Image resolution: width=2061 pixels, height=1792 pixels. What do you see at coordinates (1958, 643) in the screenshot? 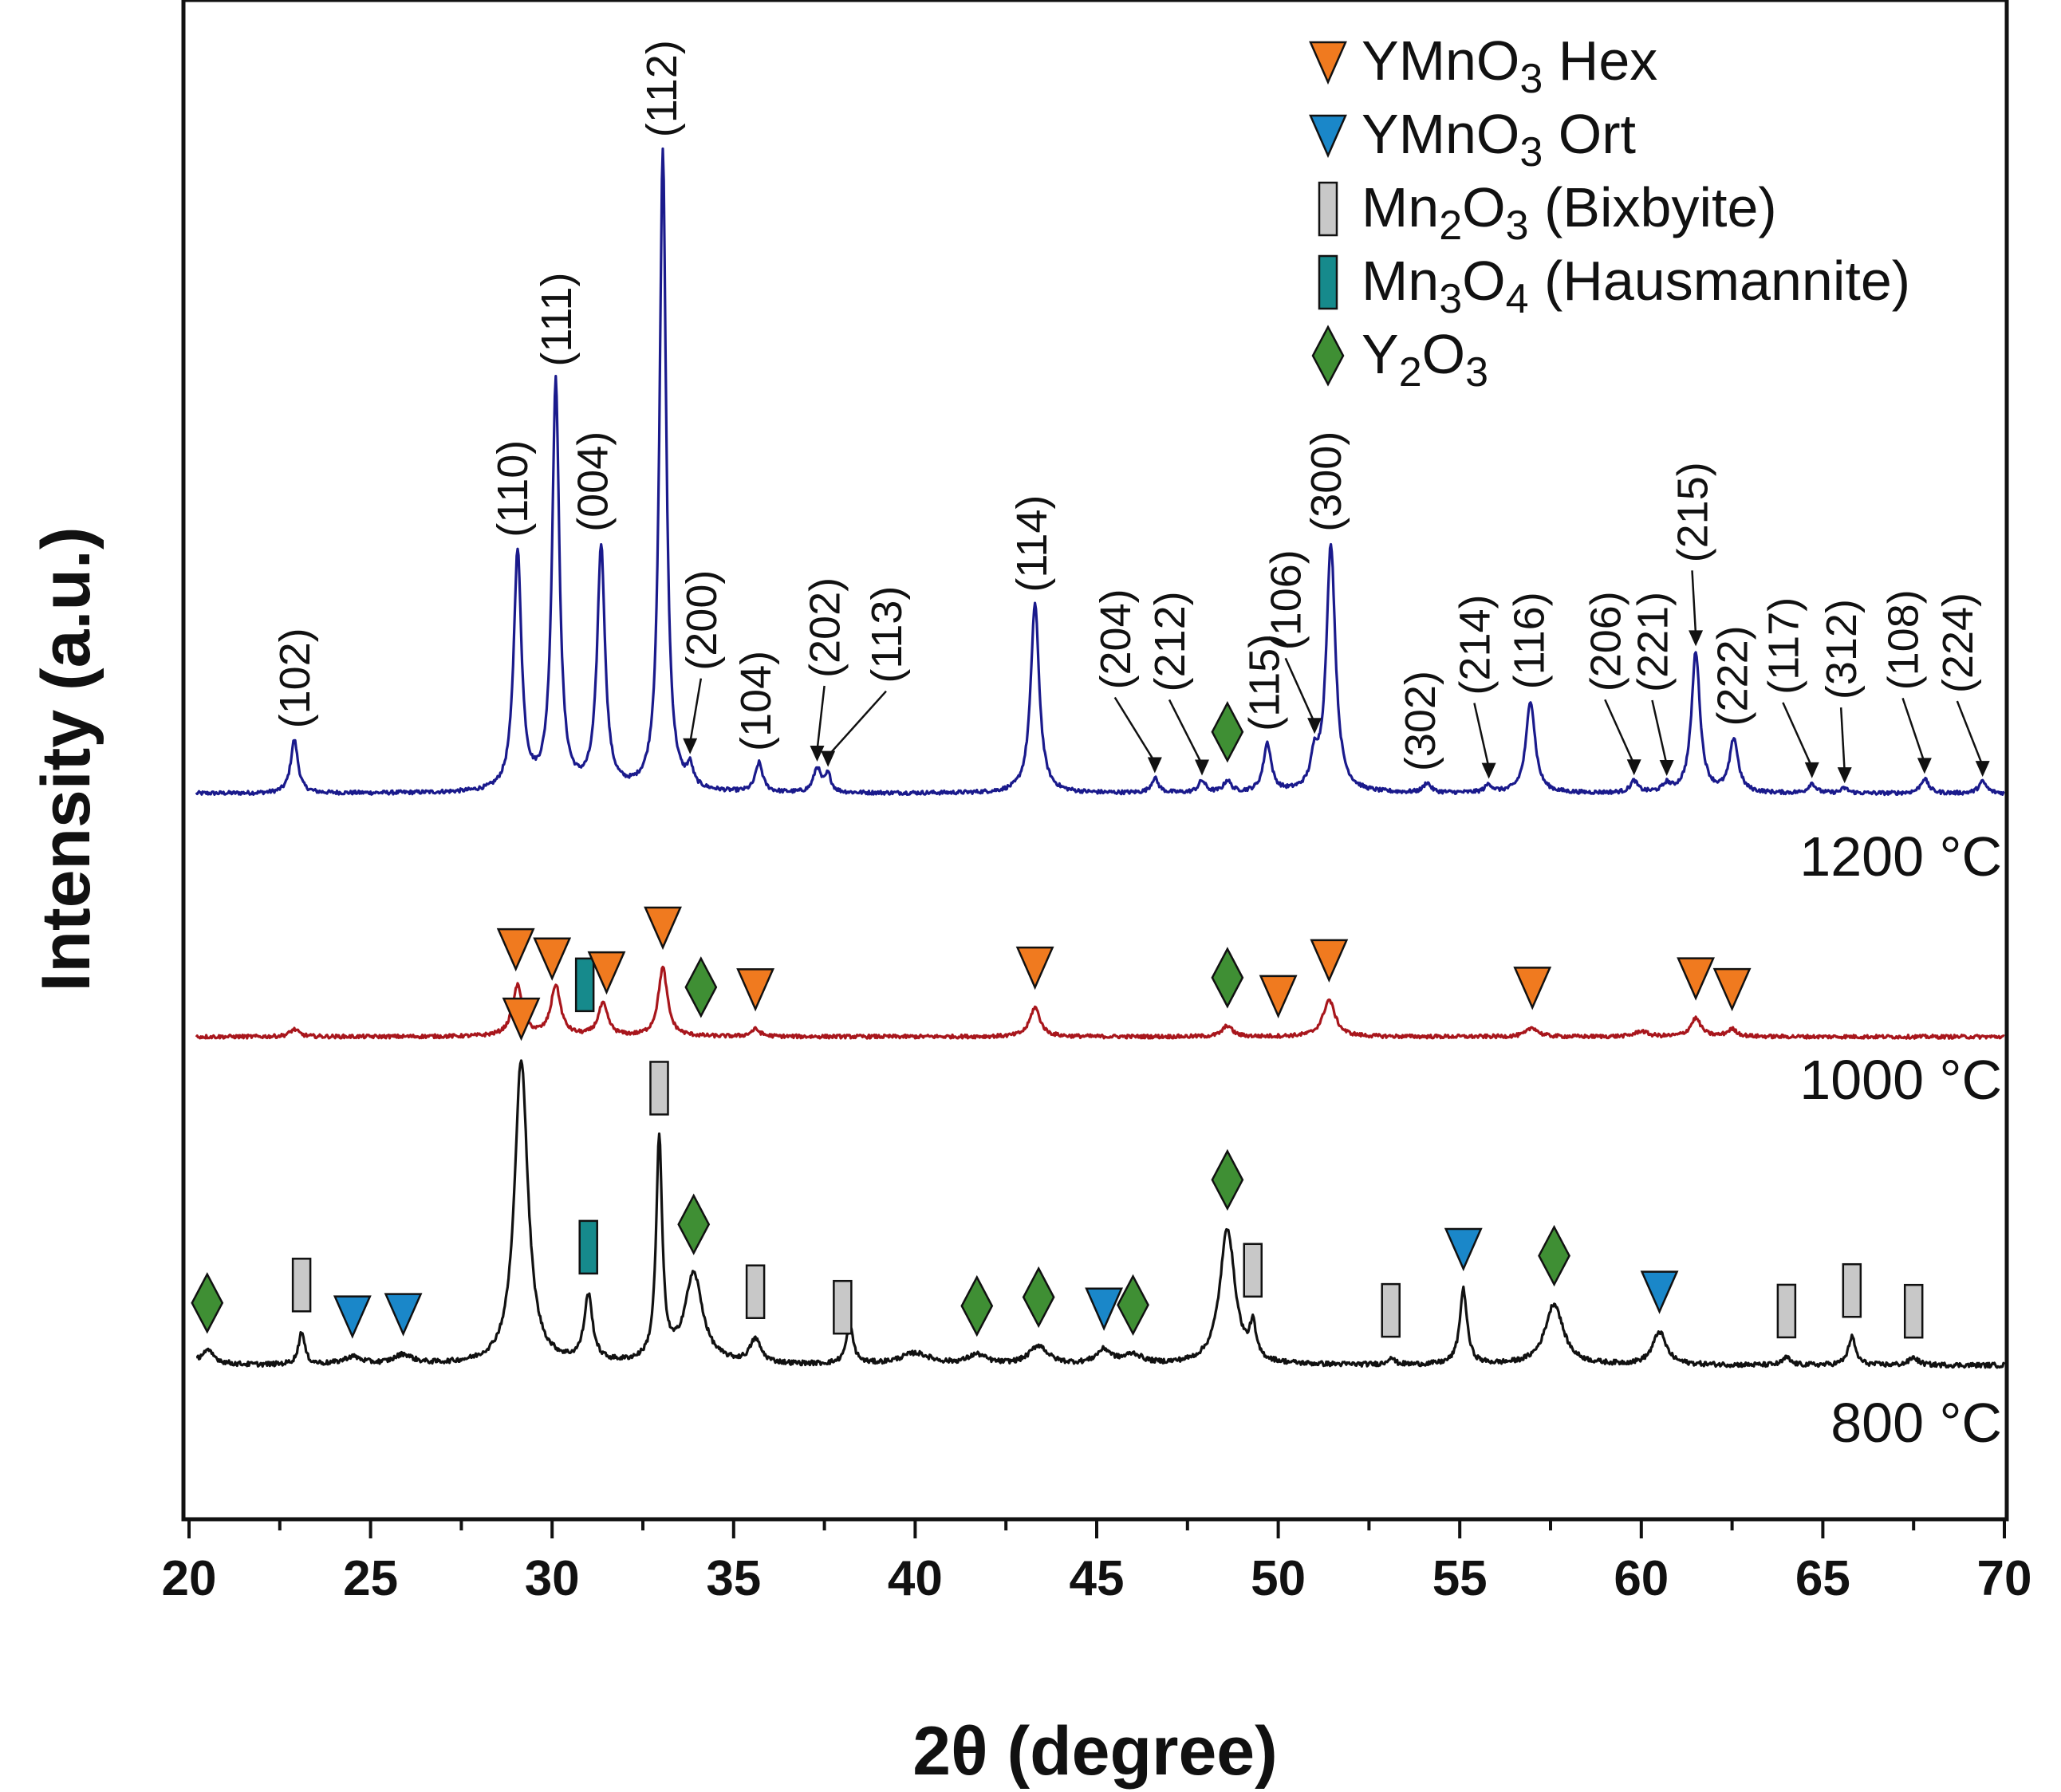
I see `peak-label: (224)` at bounding box center [1958, 643].